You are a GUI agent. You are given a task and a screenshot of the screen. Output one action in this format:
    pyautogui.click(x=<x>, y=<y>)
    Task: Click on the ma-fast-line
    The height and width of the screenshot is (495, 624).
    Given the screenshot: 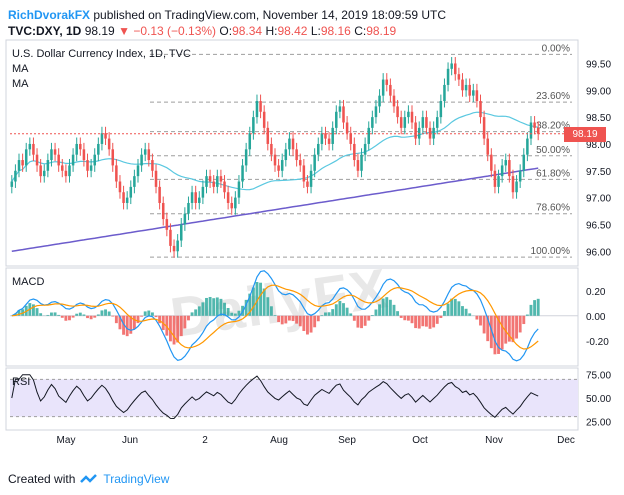 What is the action you would take?
    pyautogui.click(x=275, y=151)
    